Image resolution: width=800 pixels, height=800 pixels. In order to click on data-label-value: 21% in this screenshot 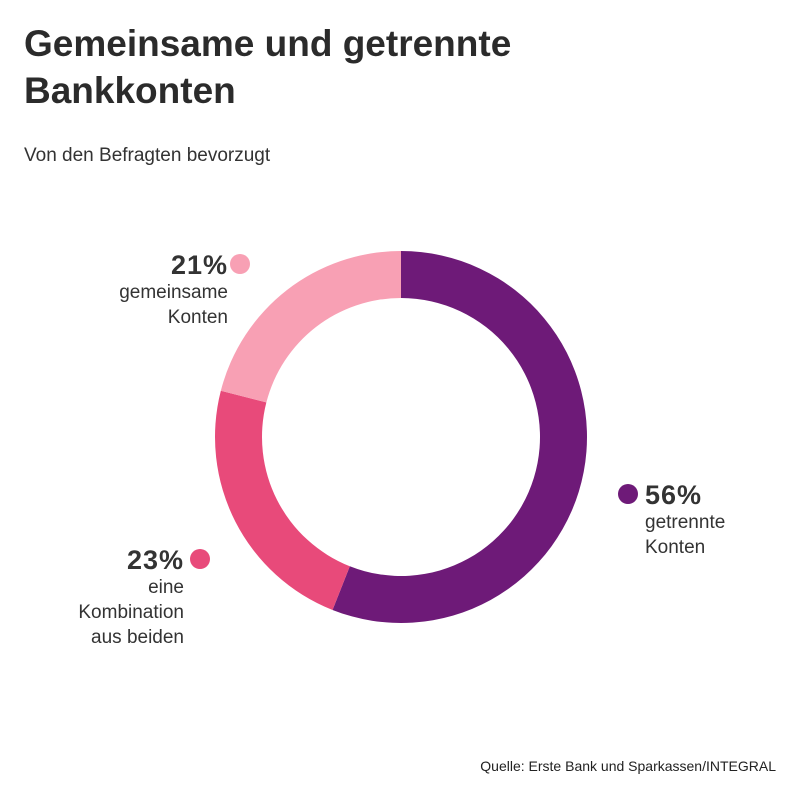, I will do `click(199, 265)`.